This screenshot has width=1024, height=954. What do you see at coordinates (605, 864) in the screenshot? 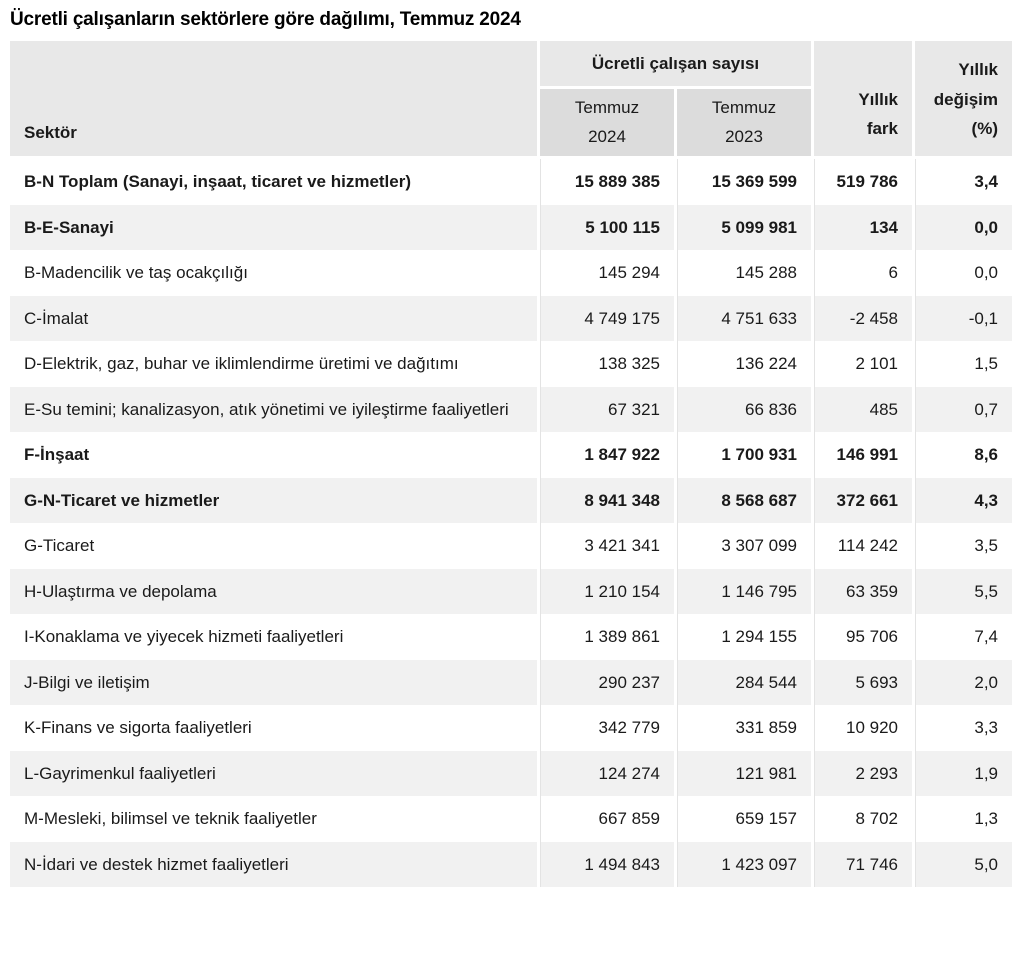
I see `value-2024-cell: 1 494 843` at bounding box center [605, 864].